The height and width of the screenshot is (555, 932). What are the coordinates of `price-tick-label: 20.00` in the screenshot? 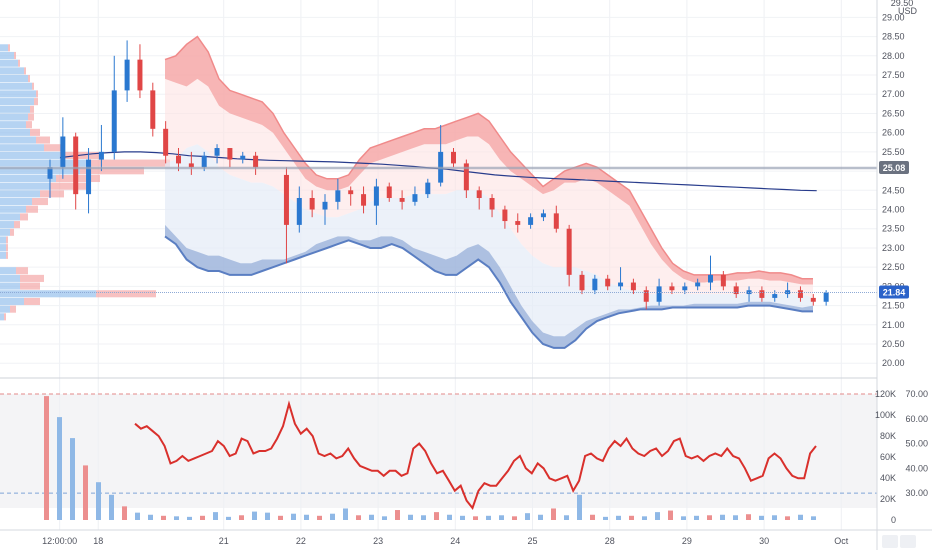 It's located at (893, 363).